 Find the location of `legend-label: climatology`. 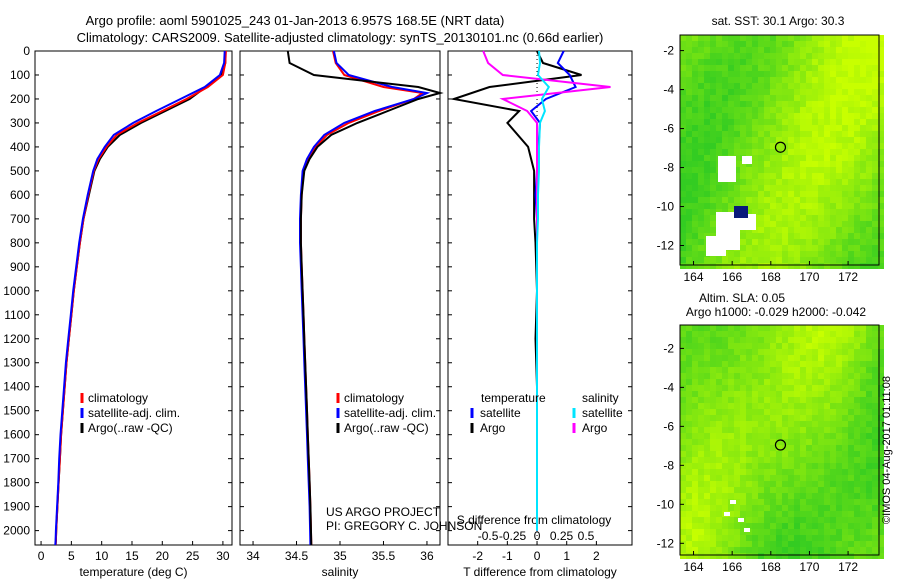

legend-label: climatology is located at coordinates (374, 398).